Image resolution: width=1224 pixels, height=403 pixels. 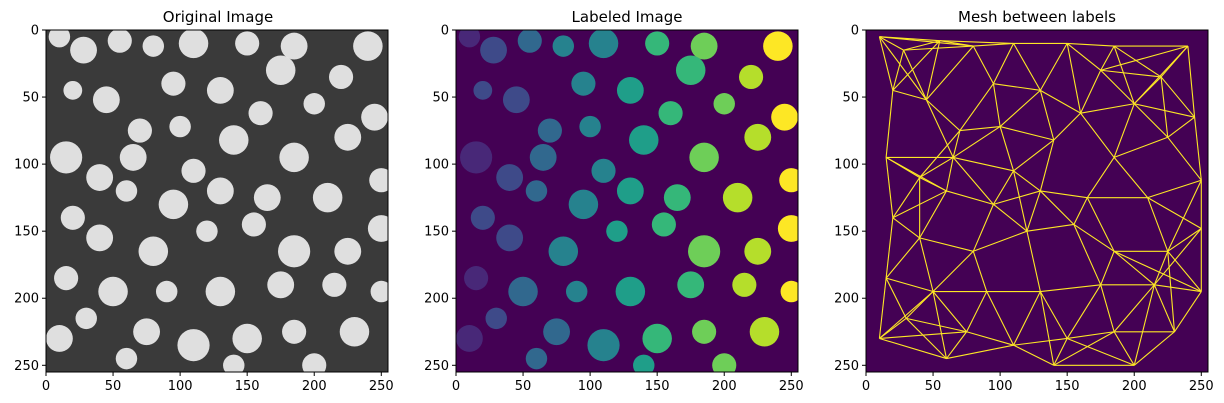 I want to click on x-tick-label: 200, so click(x=724, y=386).